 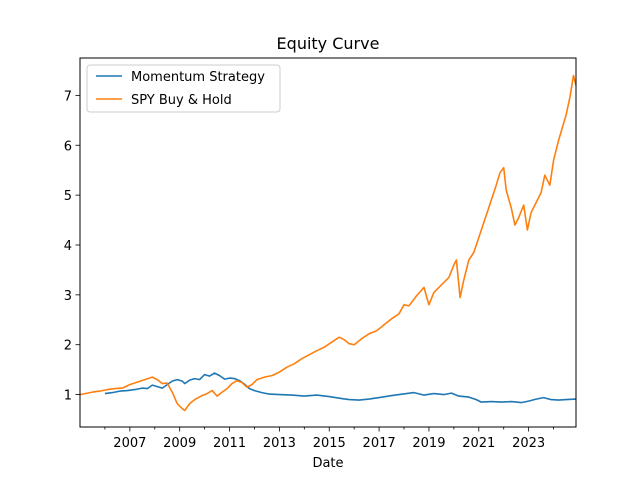 What do you see at coordinates (68, 246) in the screenshot?
I see `y-tick-label: 4` at bounding box center [68, 246].